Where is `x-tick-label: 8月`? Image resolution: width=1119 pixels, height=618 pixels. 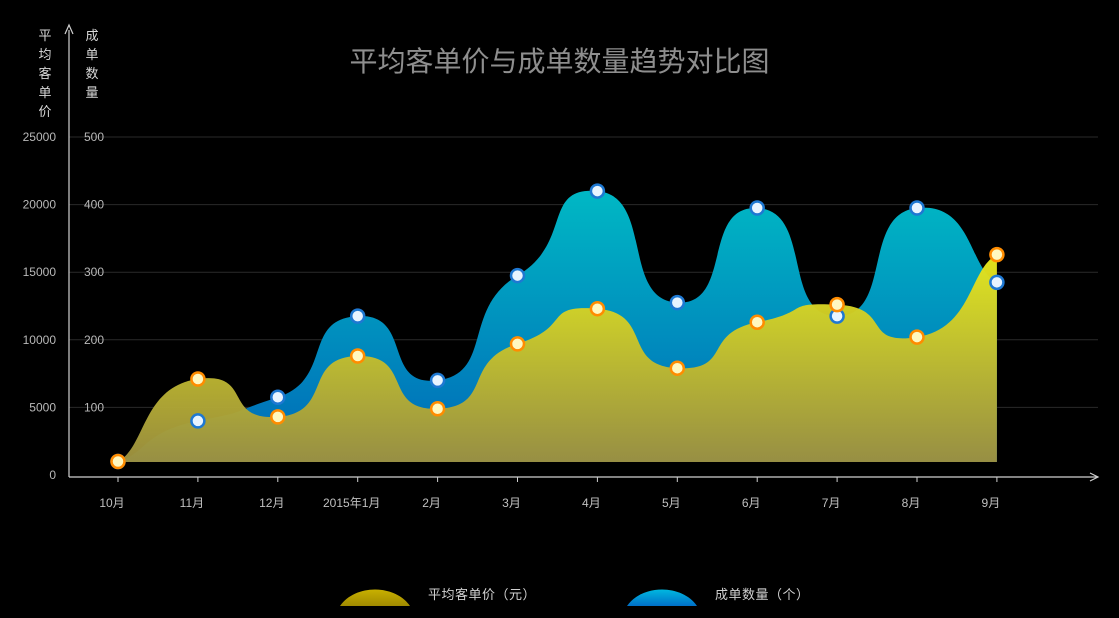
x-tick-label: 8月 is located at coordinates (911, 503).